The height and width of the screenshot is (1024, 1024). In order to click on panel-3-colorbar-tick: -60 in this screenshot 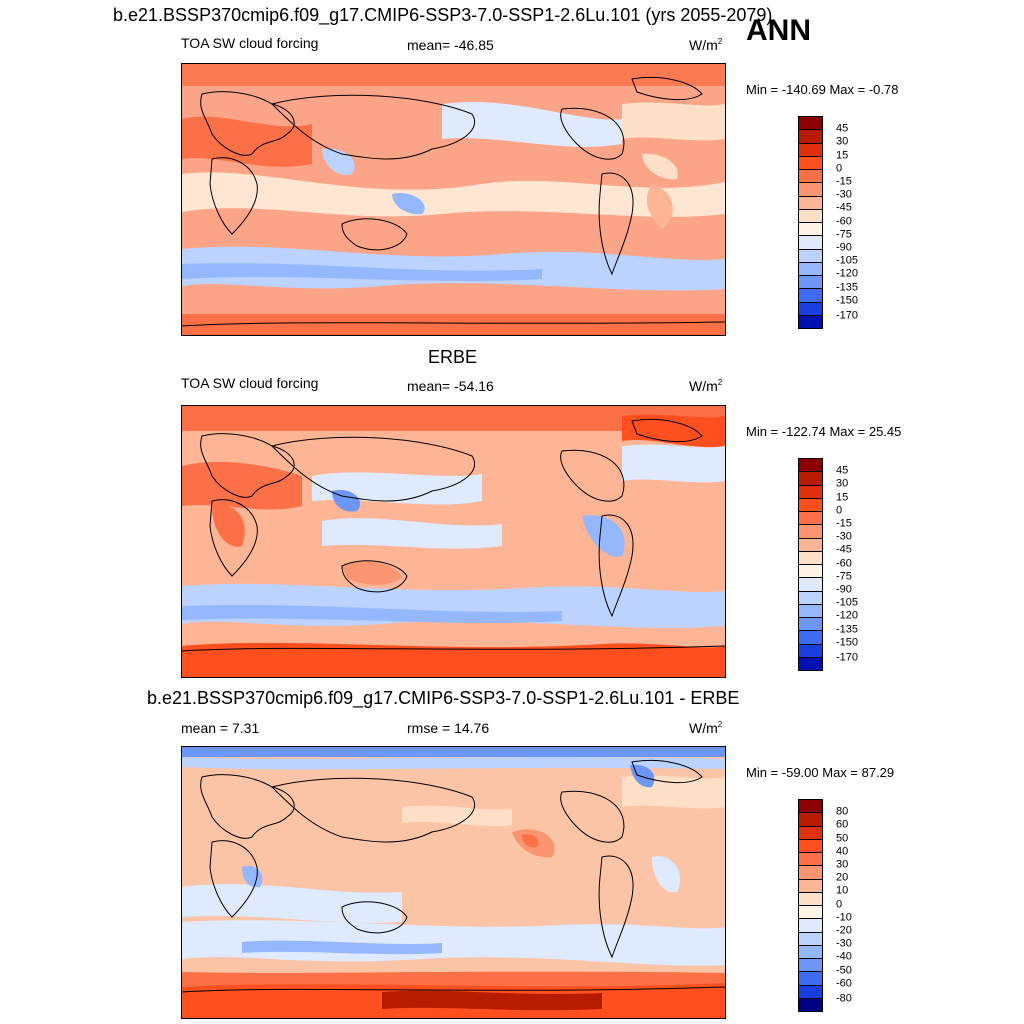, I will do `click(844, 983)`.